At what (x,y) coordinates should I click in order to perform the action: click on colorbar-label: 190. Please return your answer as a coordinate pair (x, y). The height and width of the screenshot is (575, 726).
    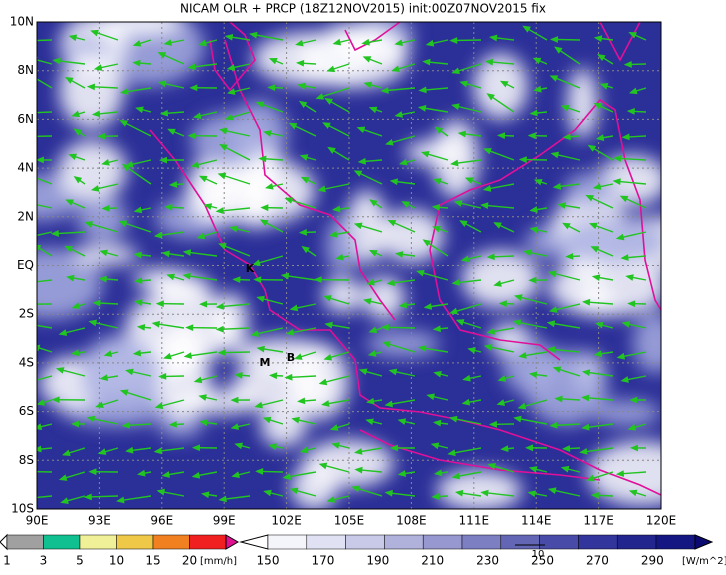
    Looking at the image, I should click on (377, 561).